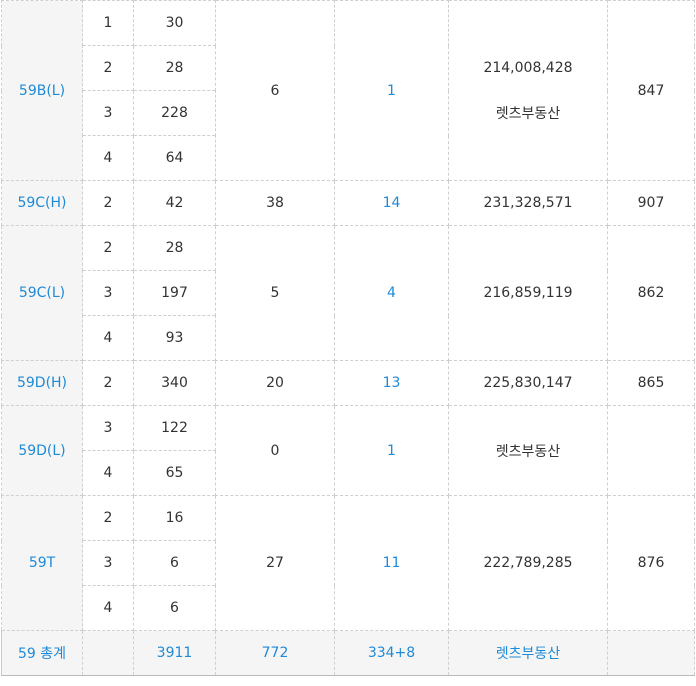 Image resolution: width=696 pixels, height=686 pixels. Describe the element at coordinates (528, 450) in the screenshot. I see `col-e-cell: 렛츠부동산` at that location.